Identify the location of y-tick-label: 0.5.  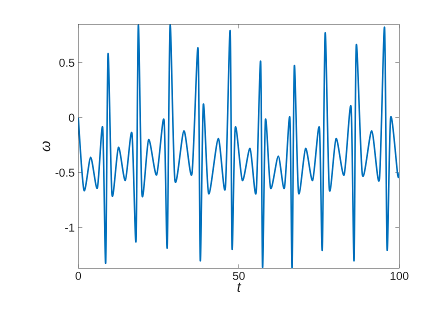
(66, 62).